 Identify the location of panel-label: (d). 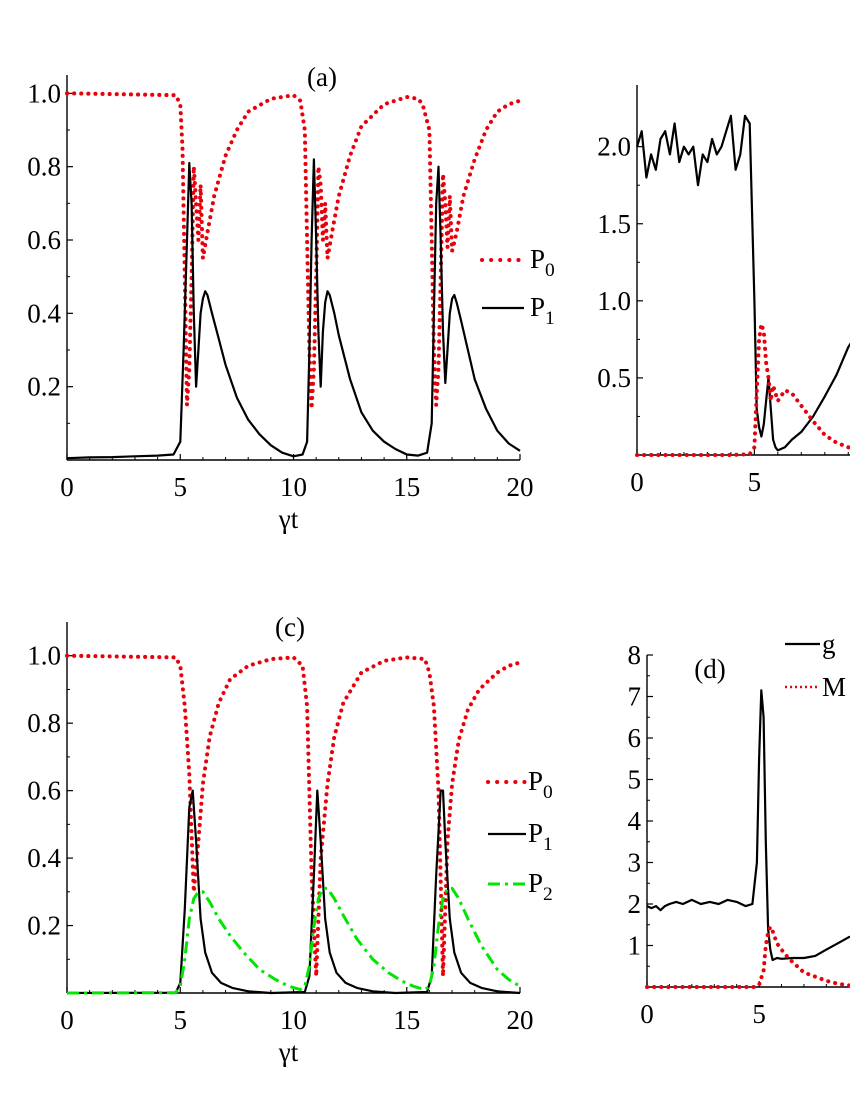
(709, 669).